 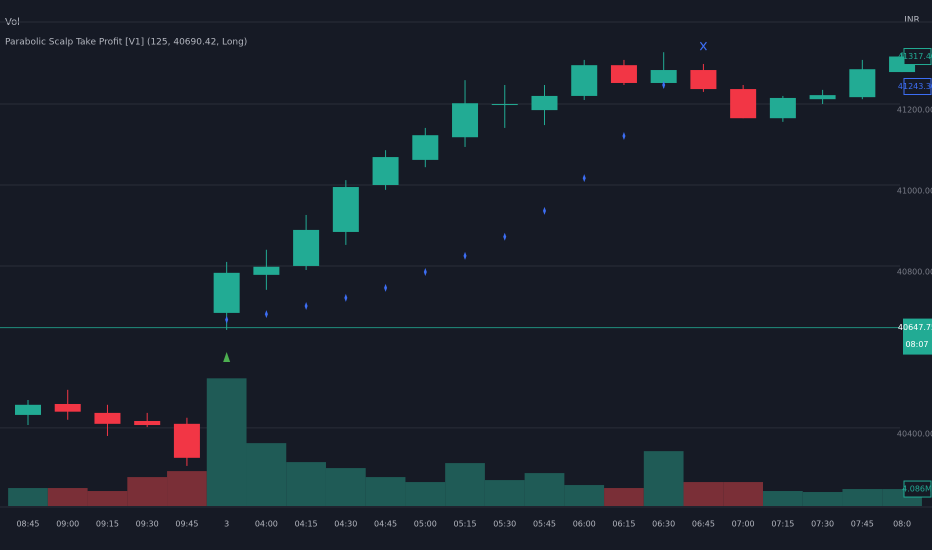 I want to click on x-tick-label: 07:15, so click(x=782, y=524).